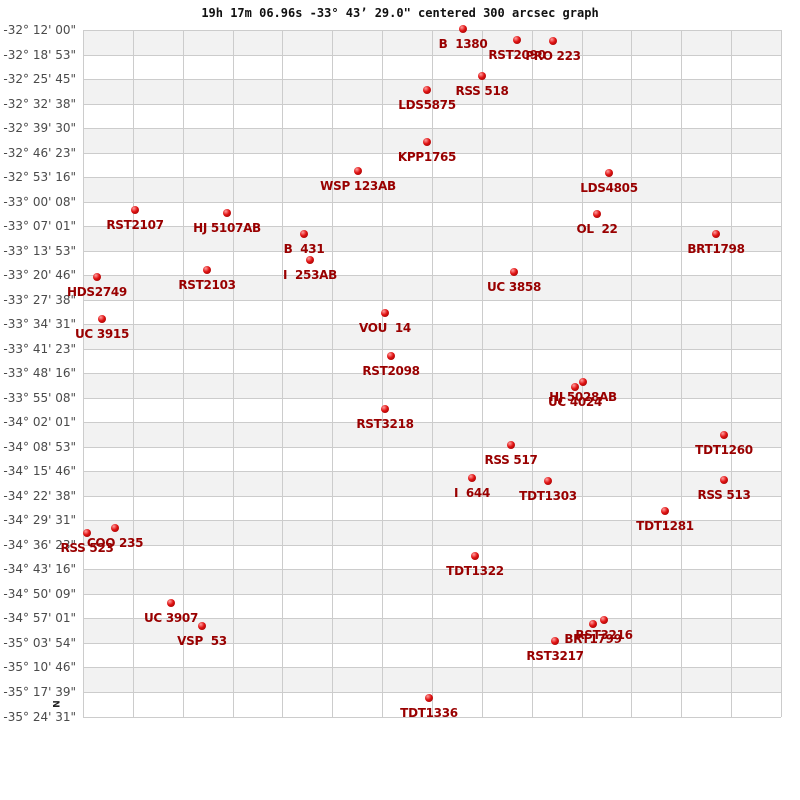 This screenshot has width=800, height=800. Describe the element at coordinates (548, 496) in the screenshot. I see `star-label: TDT1303` at that location.